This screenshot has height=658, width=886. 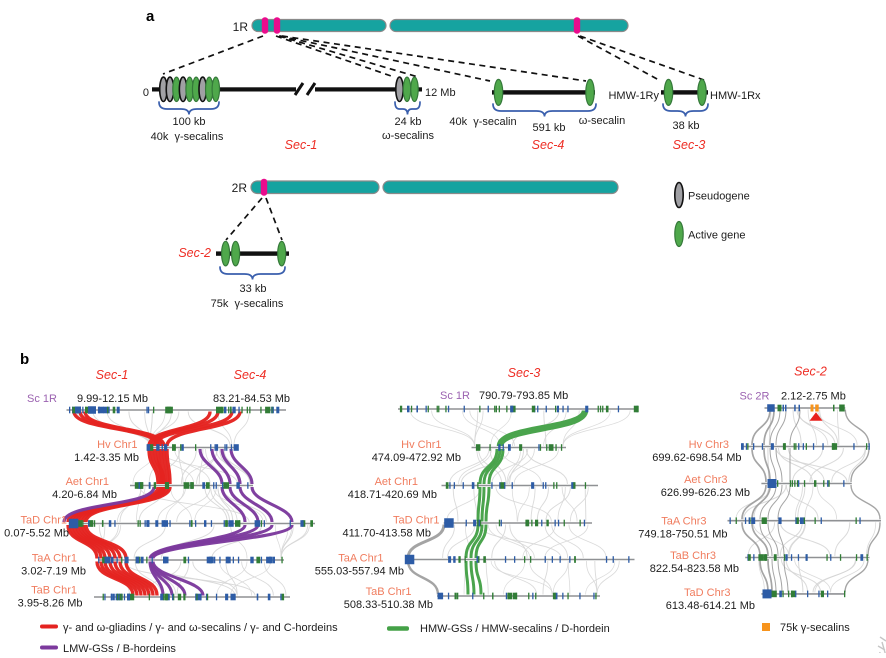 What do you see at coordinates (709, 445) in the screenshot?
I see `svg-text: Hv Chr3` at bounding box center [709, 445].